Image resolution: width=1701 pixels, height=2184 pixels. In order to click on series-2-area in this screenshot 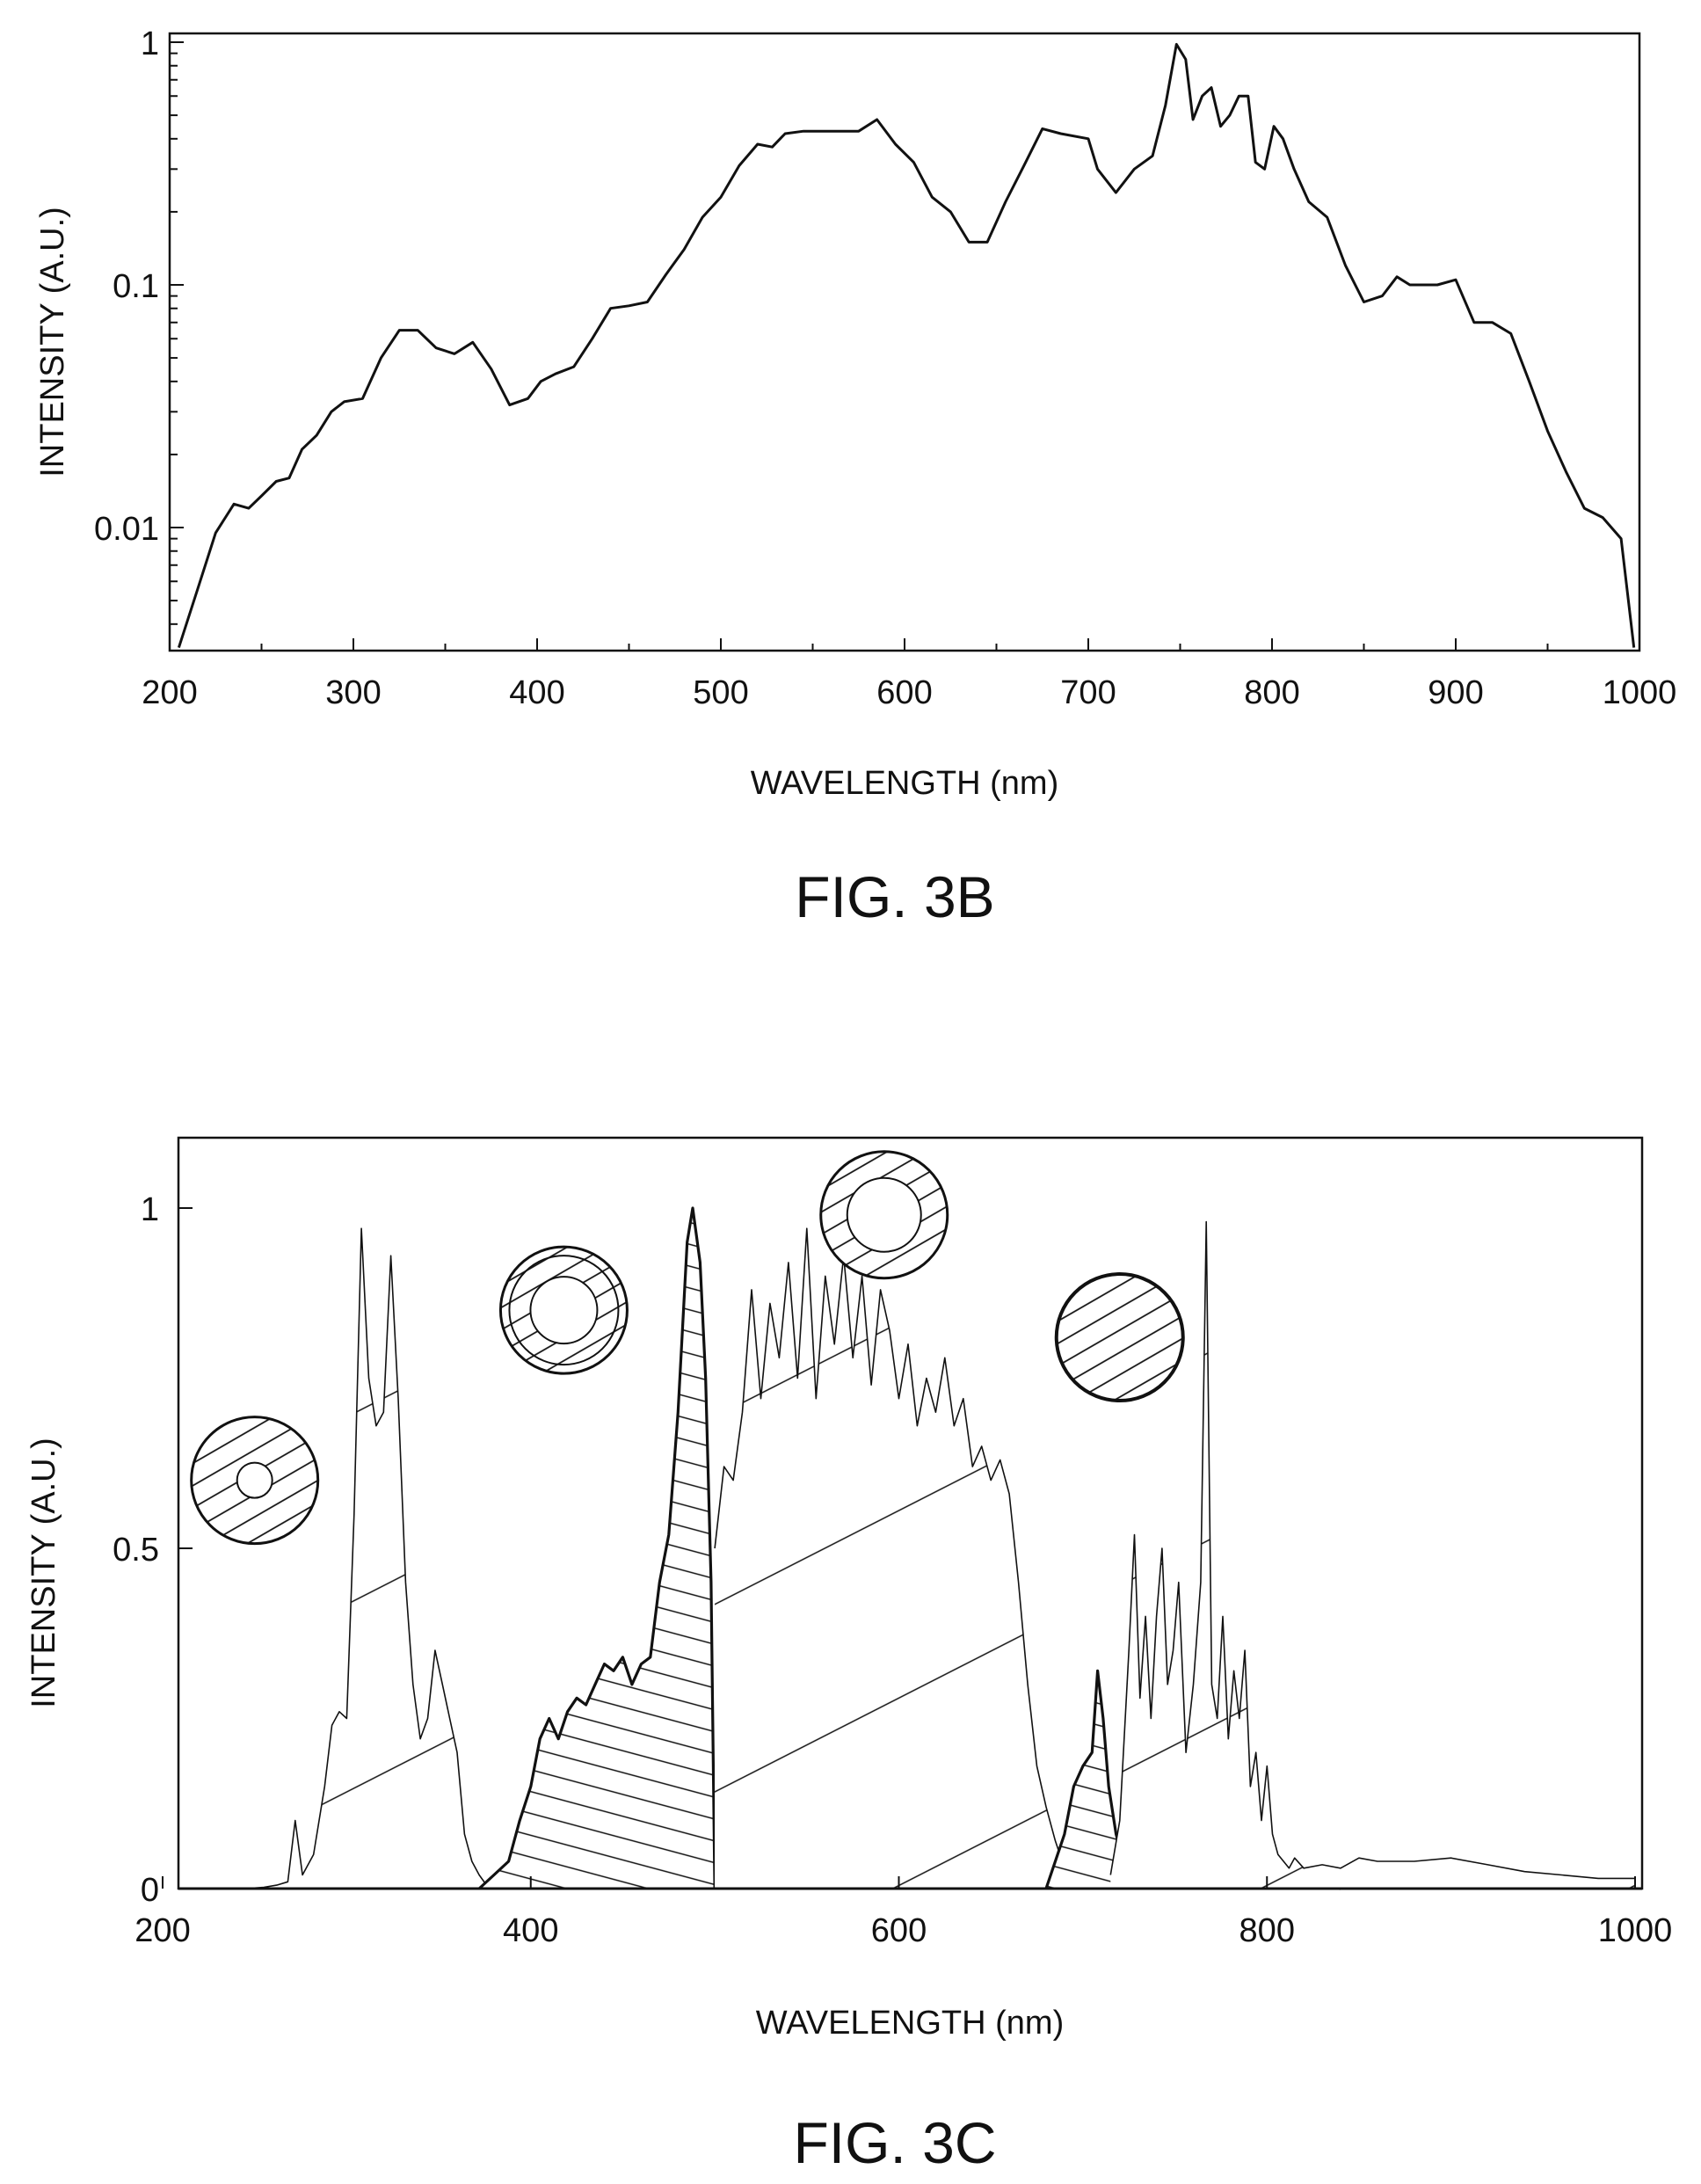, I will do `click(598, 1548)`.